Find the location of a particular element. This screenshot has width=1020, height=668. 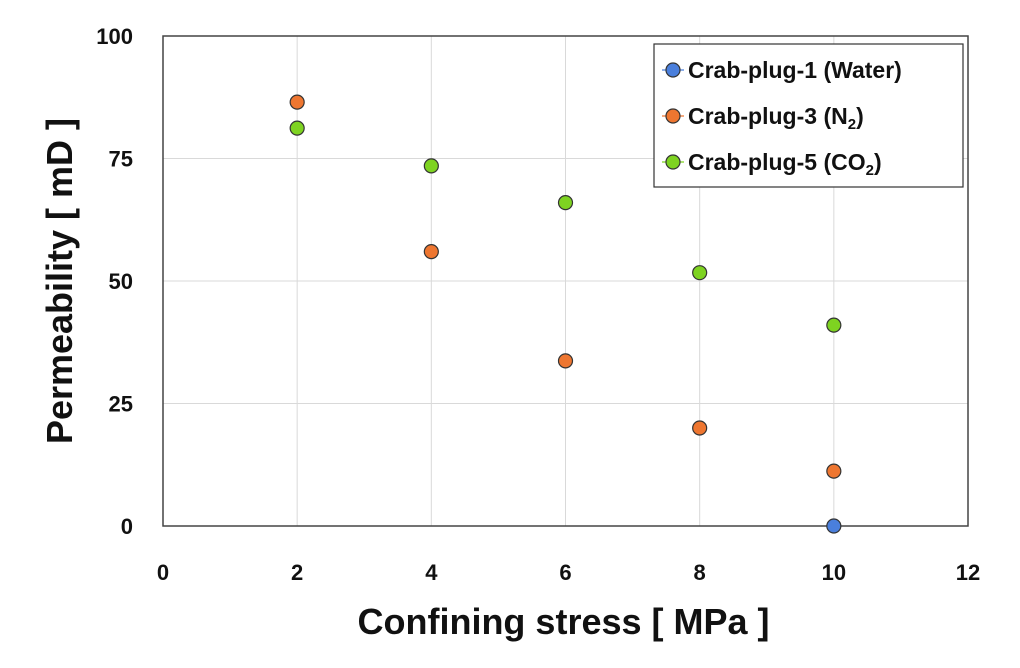

x-tick-label: 10 is located at coordinates (834, 572).